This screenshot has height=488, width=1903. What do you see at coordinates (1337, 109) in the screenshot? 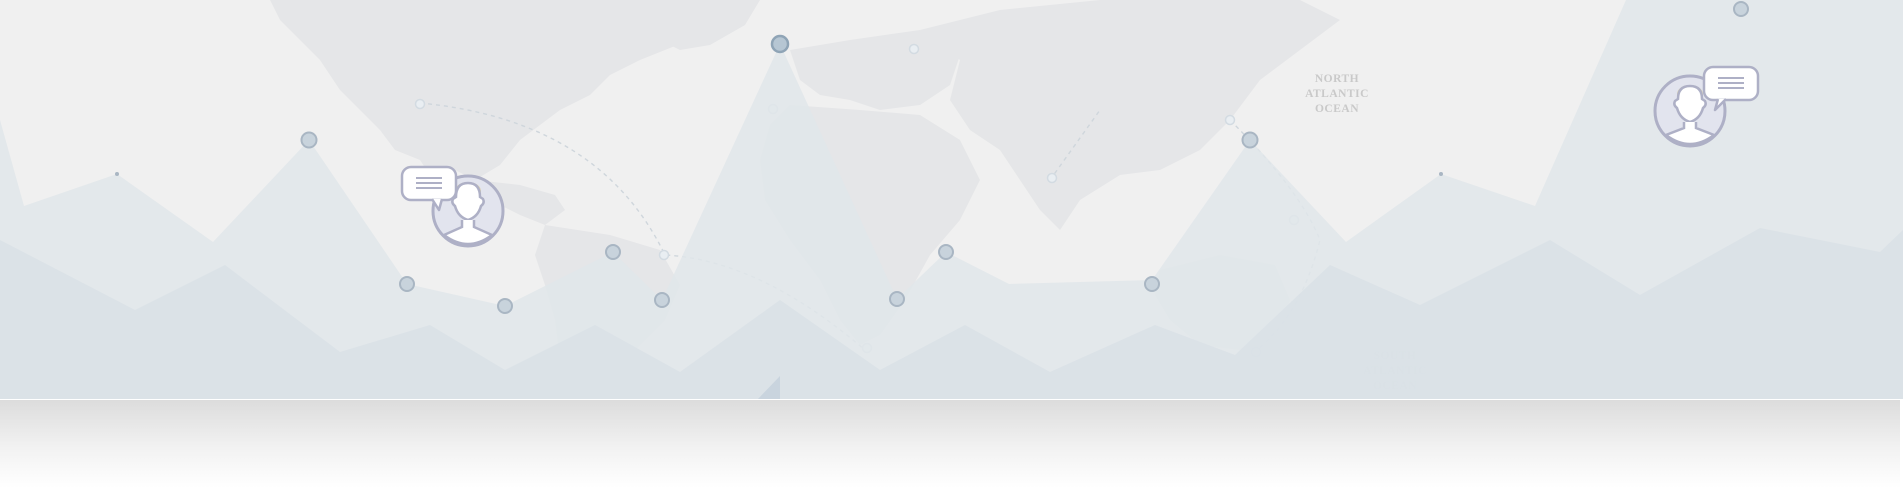
I see `north-atlantic-label-line-3: OCEAN` at bounding box center [1337, 109].